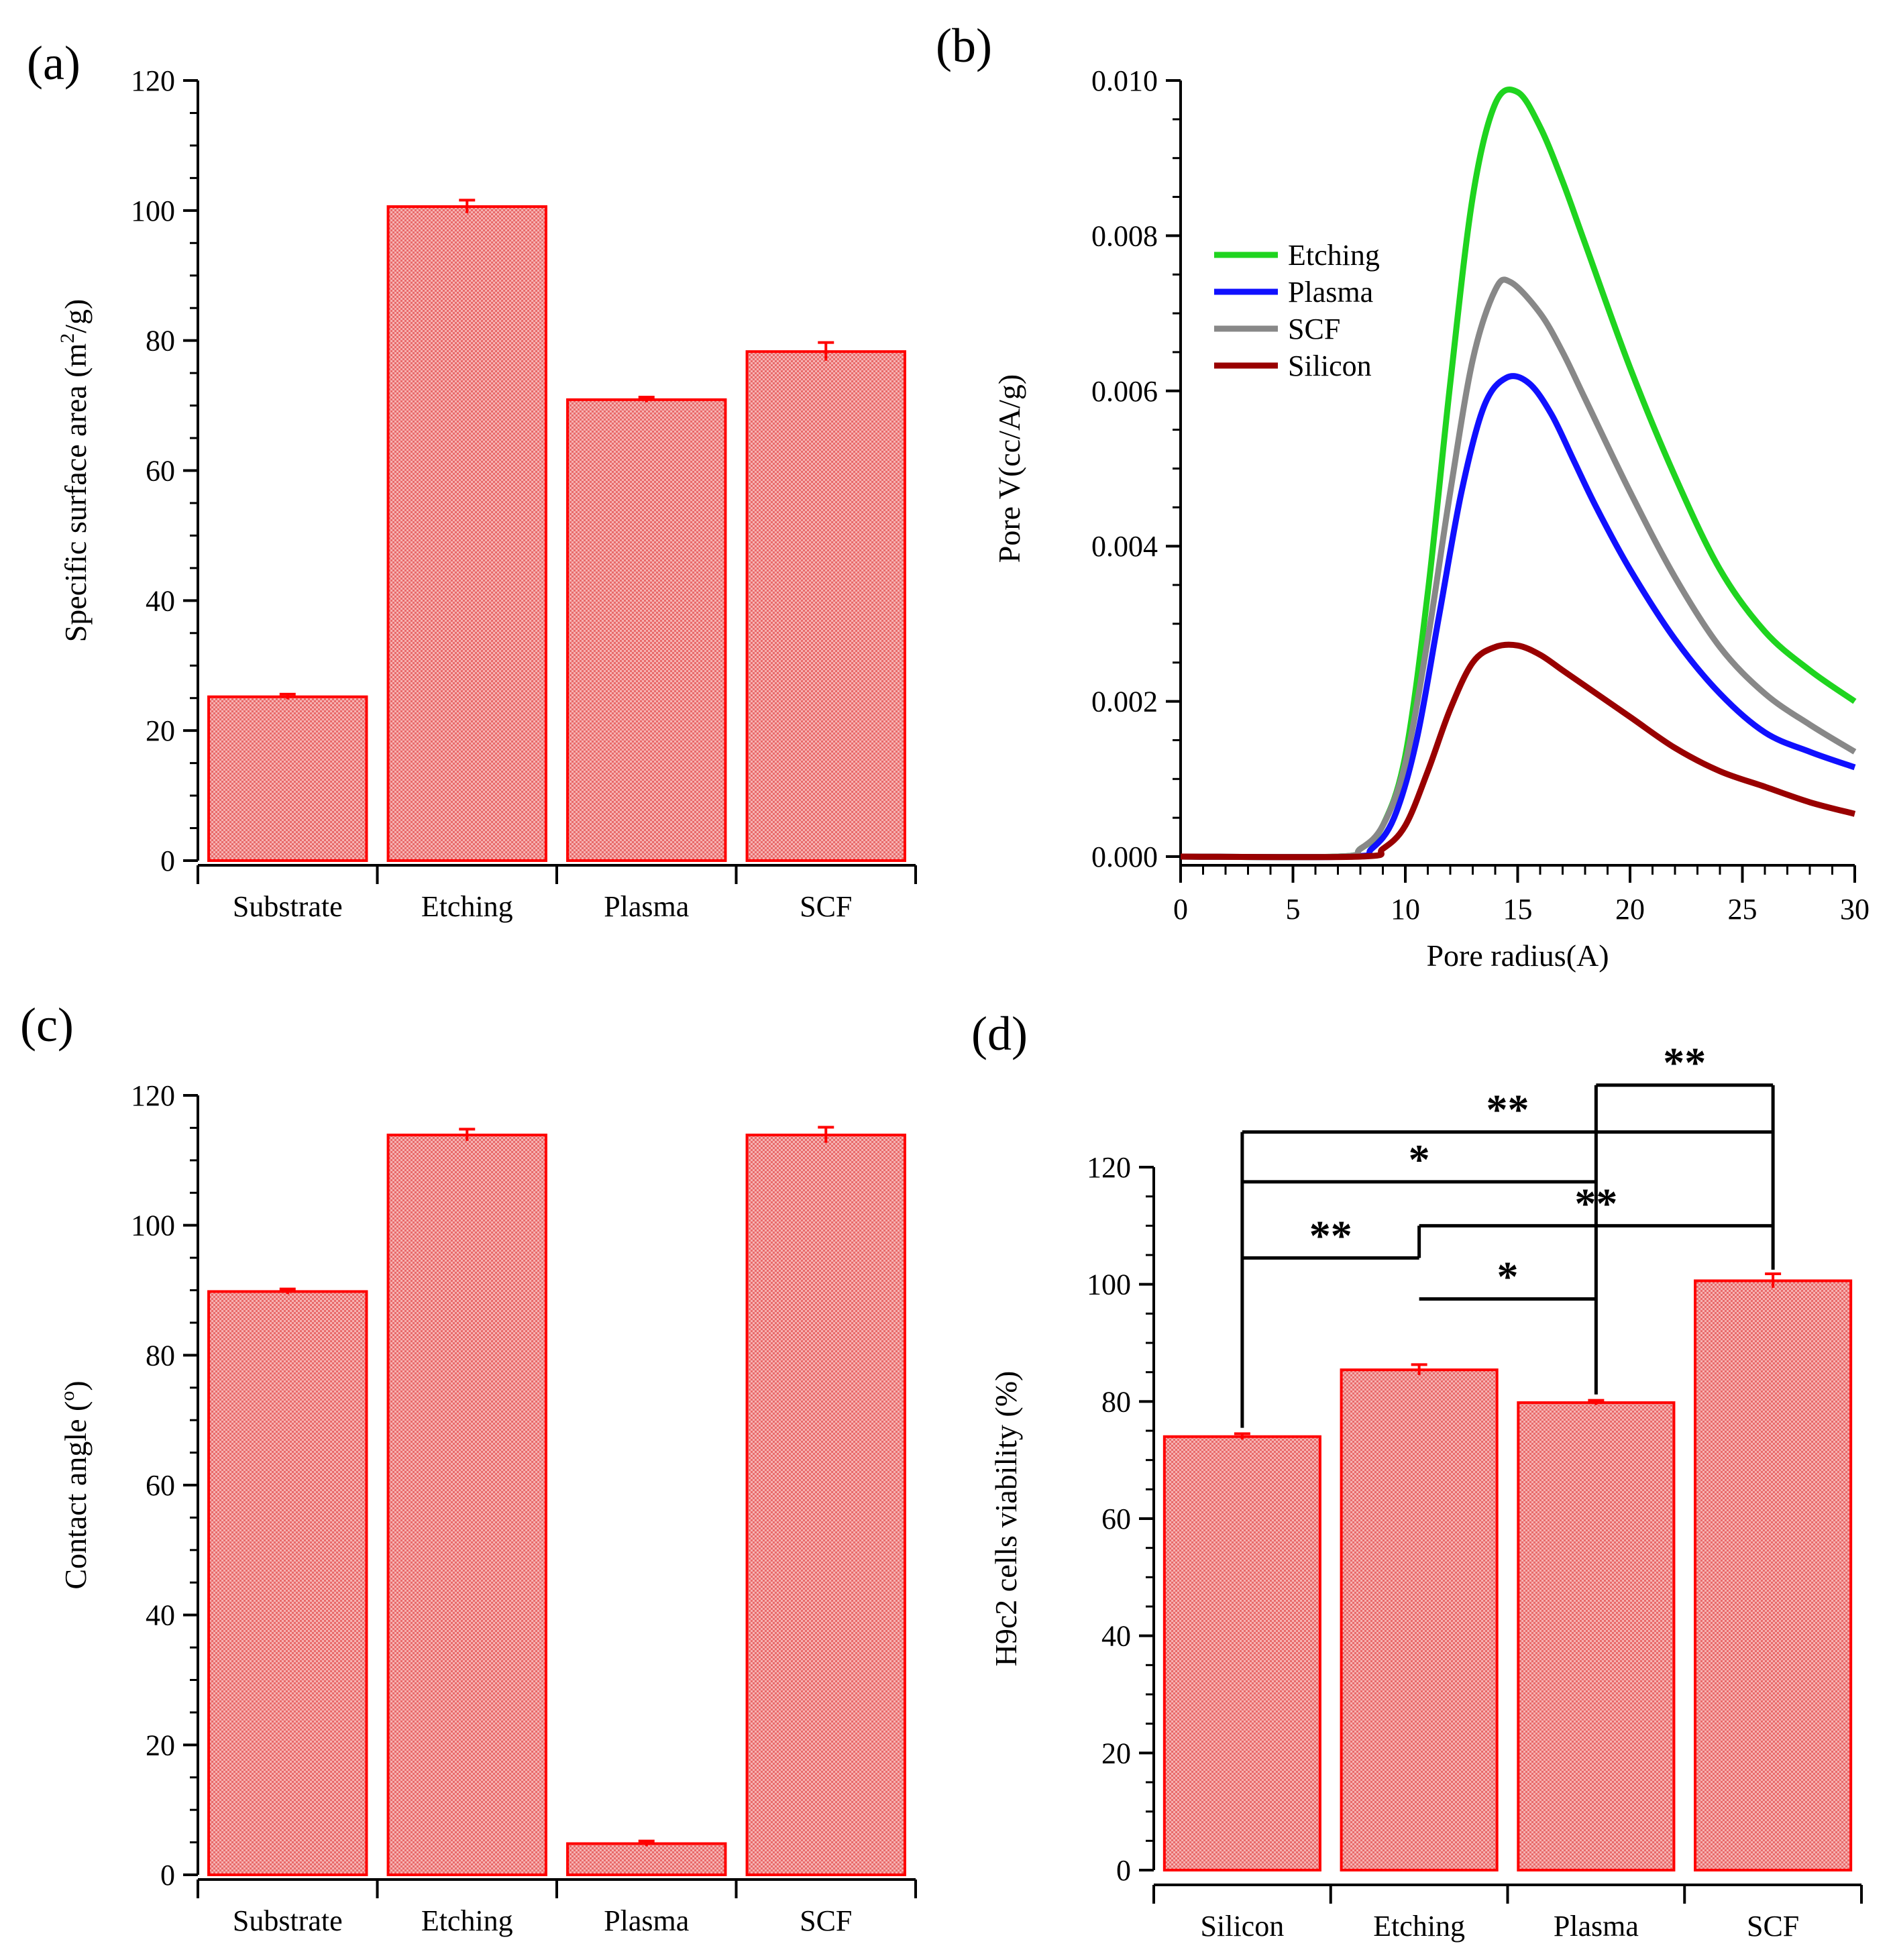 This screenshot has height=1960, width=1895. What do you see at coordinates (1330, 292) in the screenshot?
I see `b-legend-label-plasma: Plasma` at bounding box center [1330, 292].